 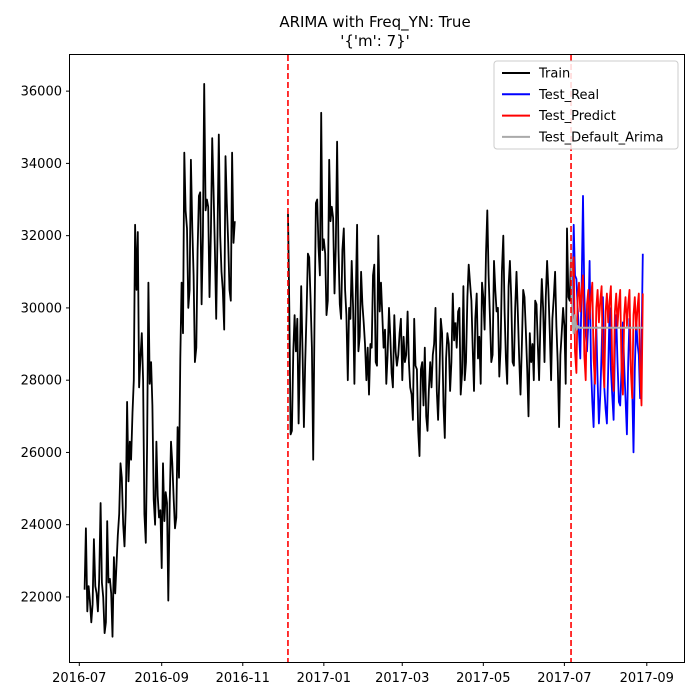 I want to click on legend-label: Test_Predict, so click(x=577, y=116).